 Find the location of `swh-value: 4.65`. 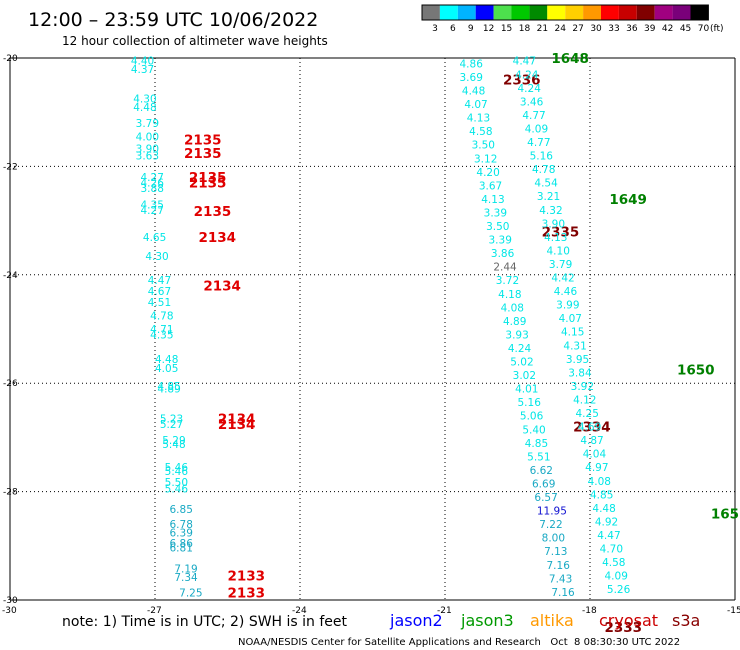

swh-value: 4.65 is located at coordinates (154, 238).